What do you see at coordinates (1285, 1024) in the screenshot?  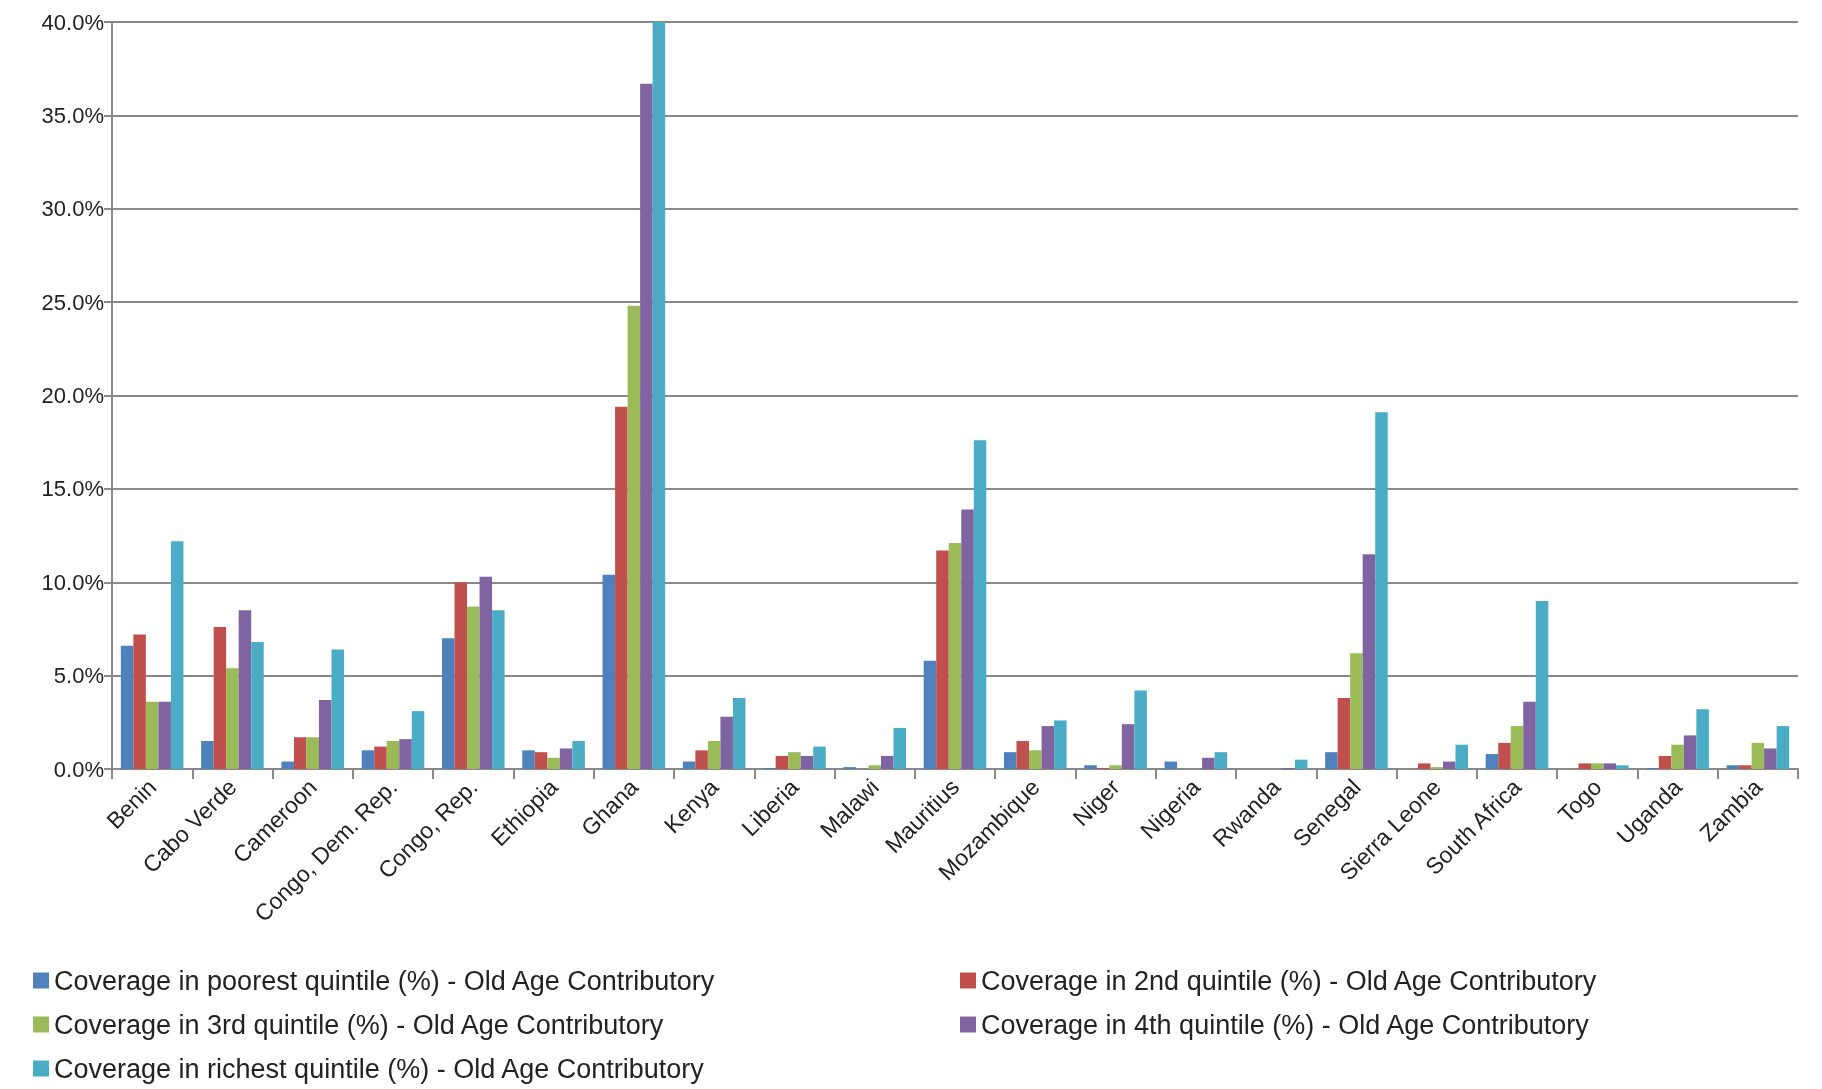 I see `legend-label: Coverage in 4th quintile (%) - Old Age Contributory` at bounding box center [1285, 1024].